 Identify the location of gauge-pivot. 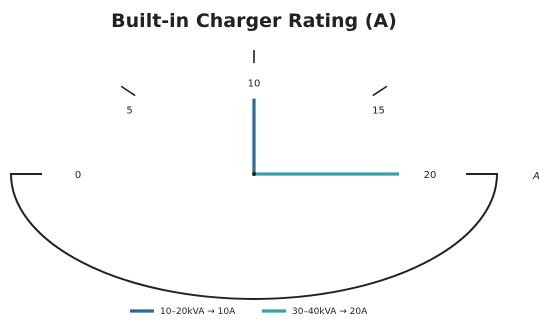
(254, 174).